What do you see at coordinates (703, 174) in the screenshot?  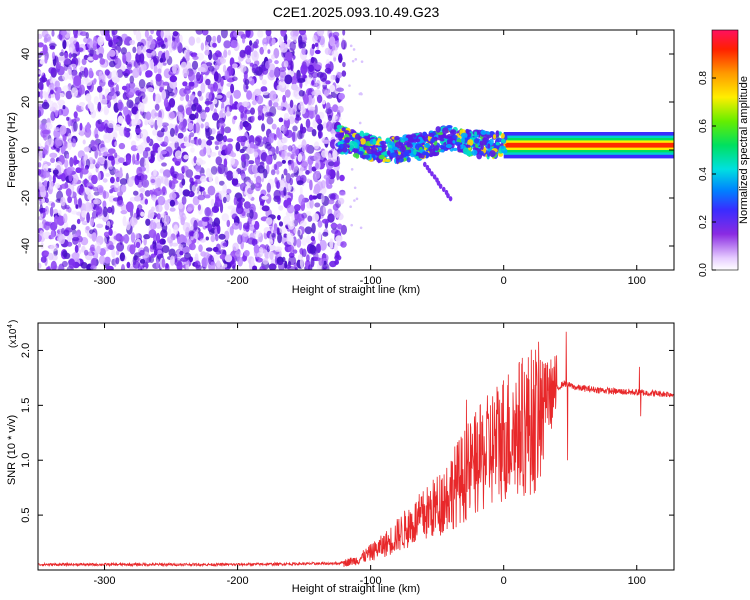 I see `colorbar-tick-label: 0.4` at bounding box center [703, 174].